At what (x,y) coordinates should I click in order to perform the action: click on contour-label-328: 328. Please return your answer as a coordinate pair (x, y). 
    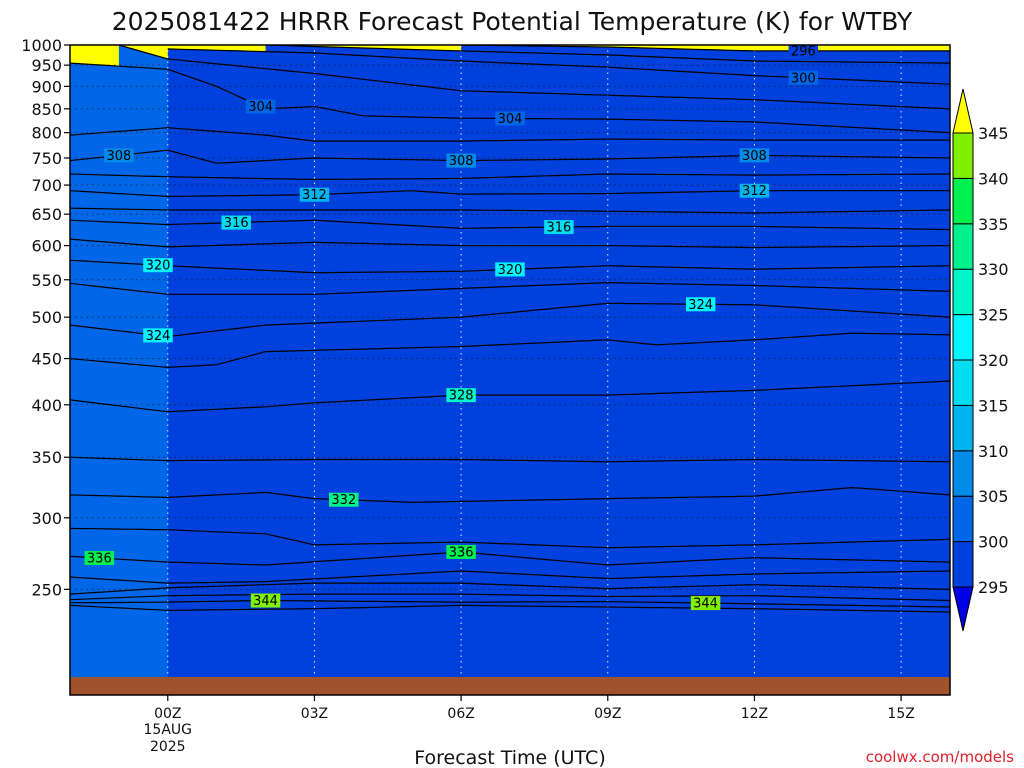
    Looking at the image, I should click on (461, 396).